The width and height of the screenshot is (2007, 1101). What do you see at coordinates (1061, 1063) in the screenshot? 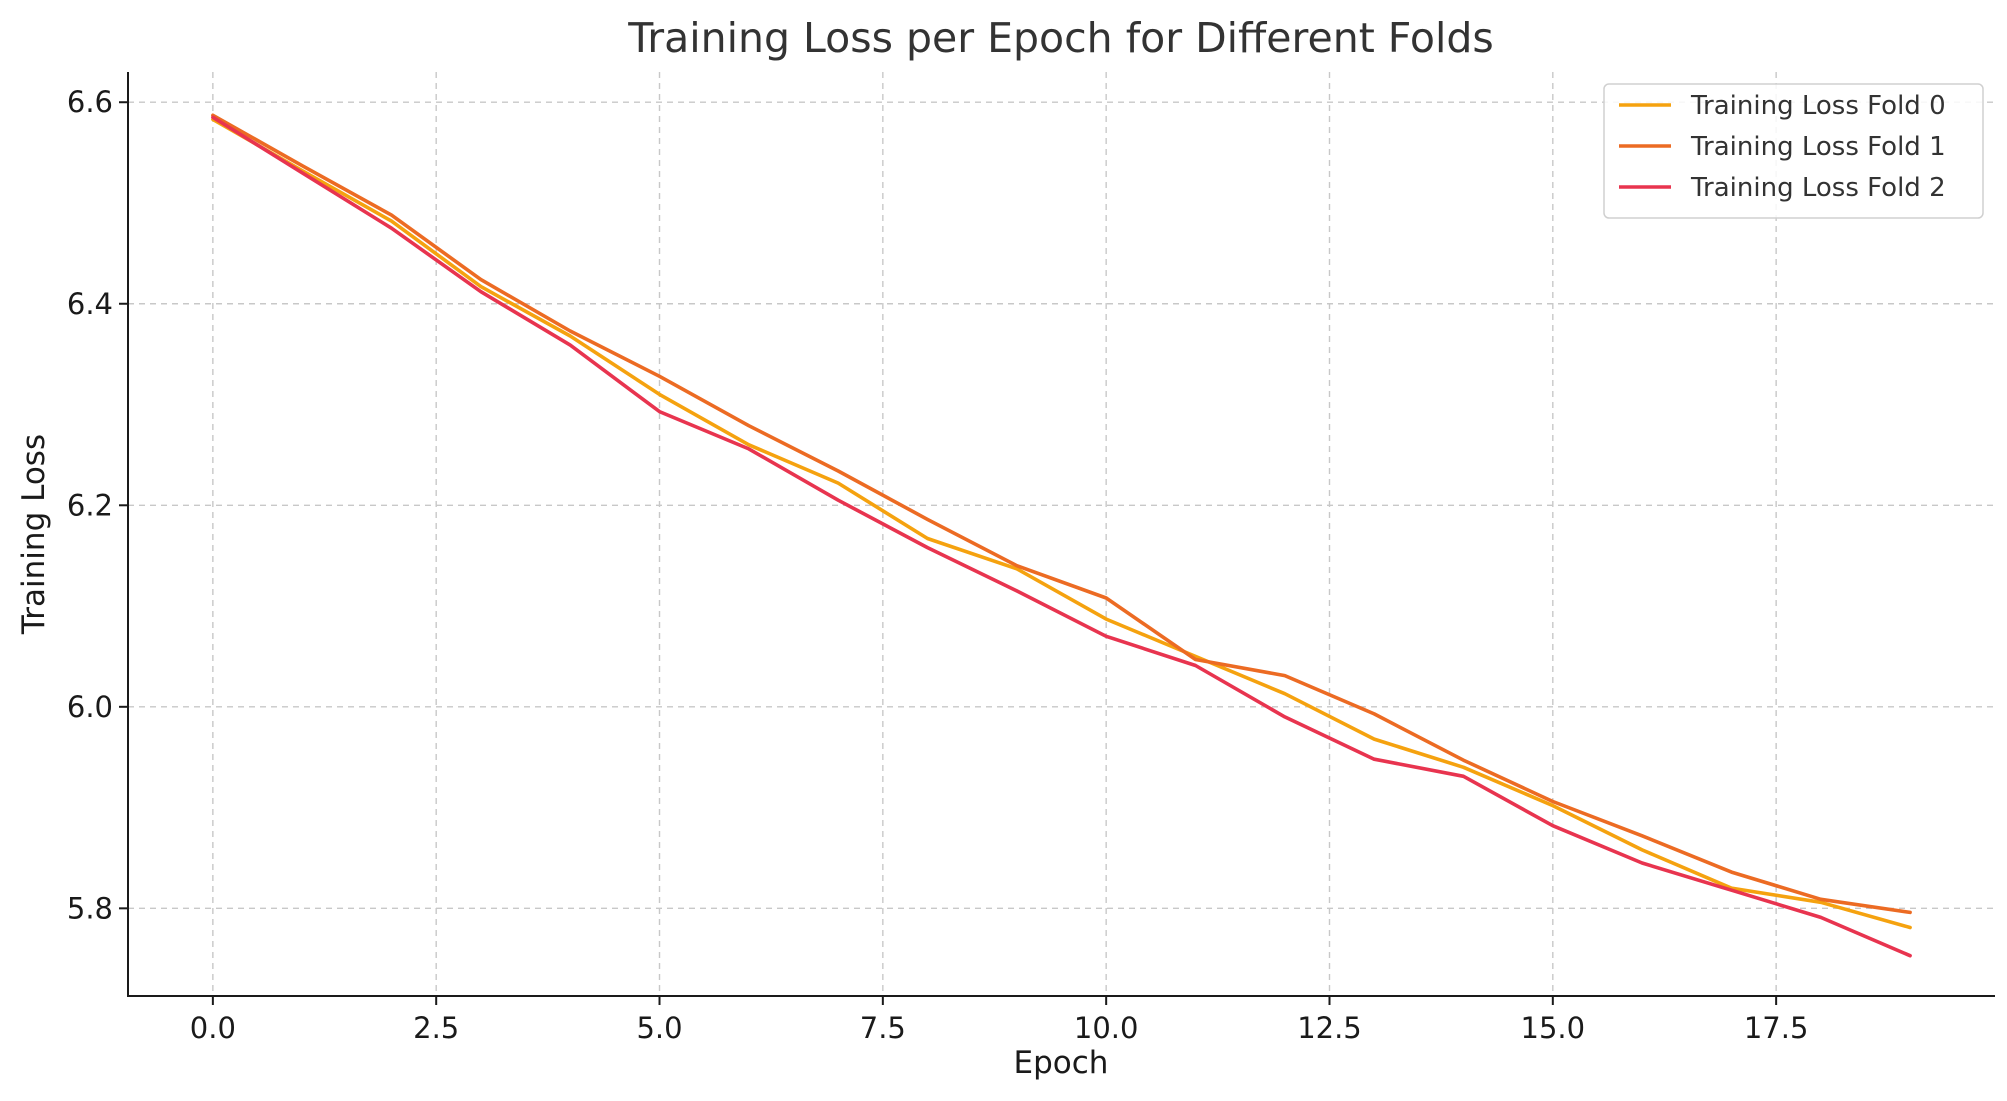
I see `x-axis-label: Epoch` at bounding box center [1061, 1063].